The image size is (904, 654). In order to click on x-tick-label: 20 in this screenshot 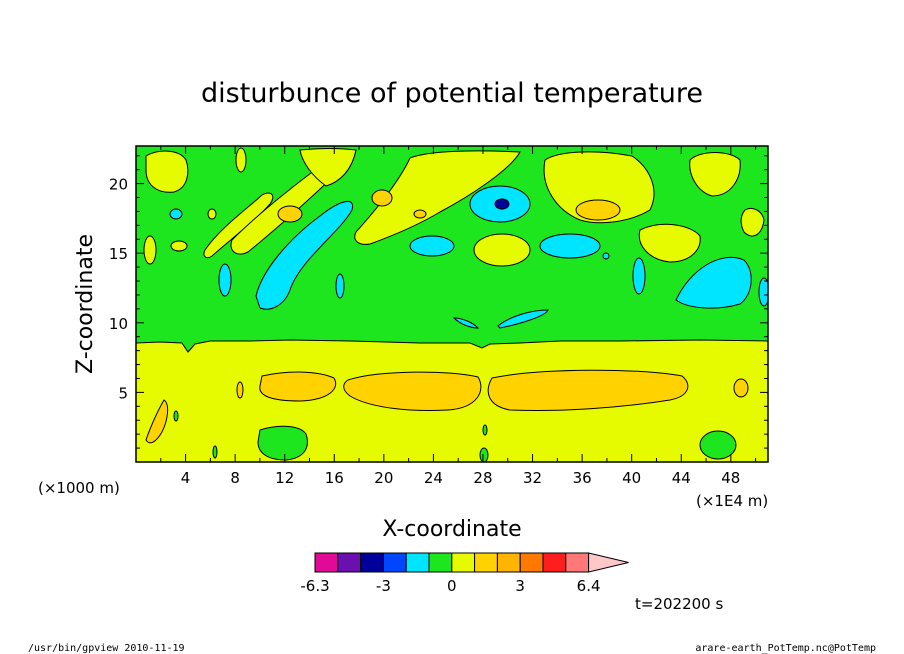, I will do `click(383, 478)`.